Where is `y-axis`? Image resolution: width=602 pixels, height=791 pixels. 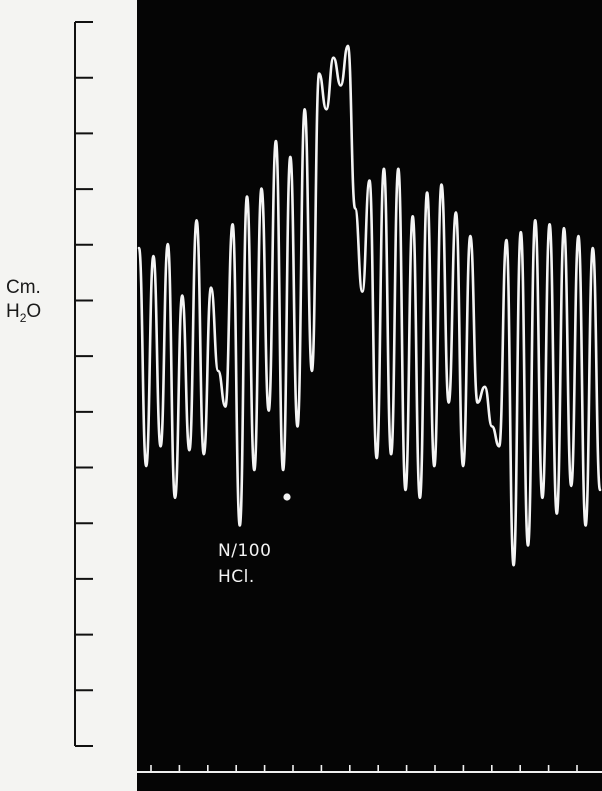 y-axis is located at coordinates (83, 384).